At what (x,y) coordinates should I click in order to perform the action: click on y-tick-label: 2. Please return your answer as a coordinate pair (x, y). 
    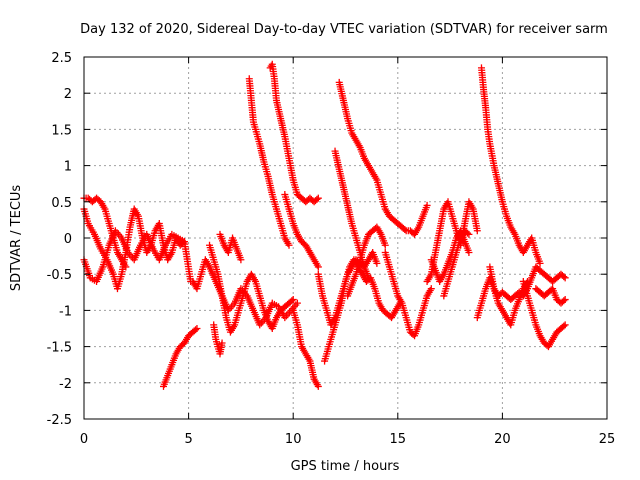
    Looking at the image, I should click on (68, 94).